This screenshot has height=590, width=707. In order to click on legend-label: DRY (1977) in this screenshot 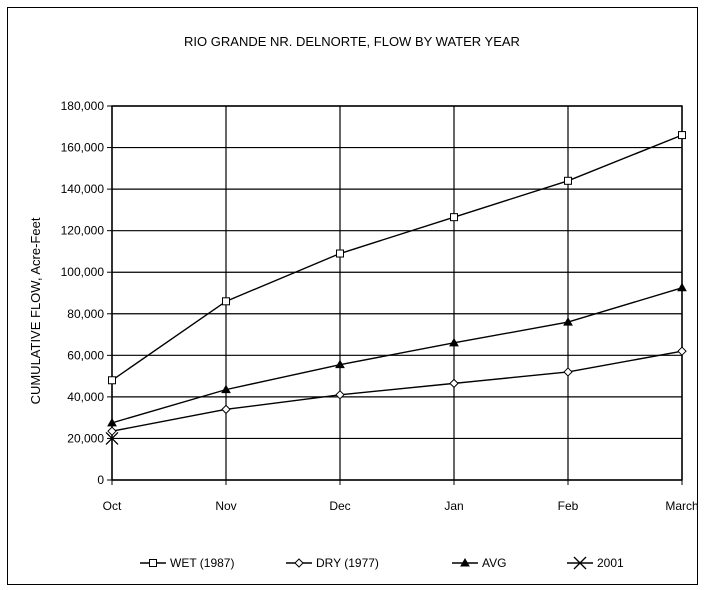, I will do `click(347, 563)`.